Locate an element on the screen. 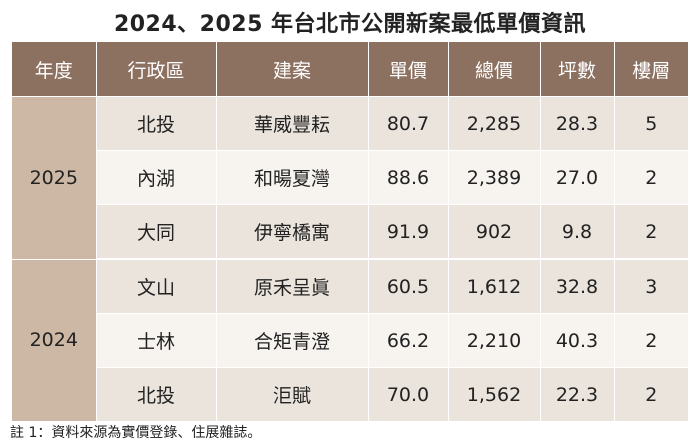  total-price-cell: 1,562 is located at coordinates (494, 394).